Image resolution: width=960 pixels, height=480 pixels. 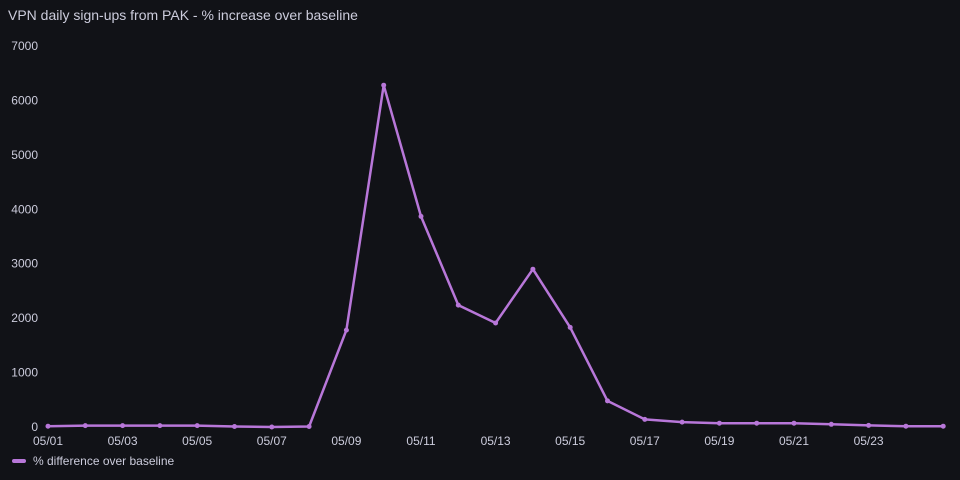 What do you see at coordinates (496, 441) in the screenshot?
I see `x-tick-label: 05/13` at bounding box center [496, 441].